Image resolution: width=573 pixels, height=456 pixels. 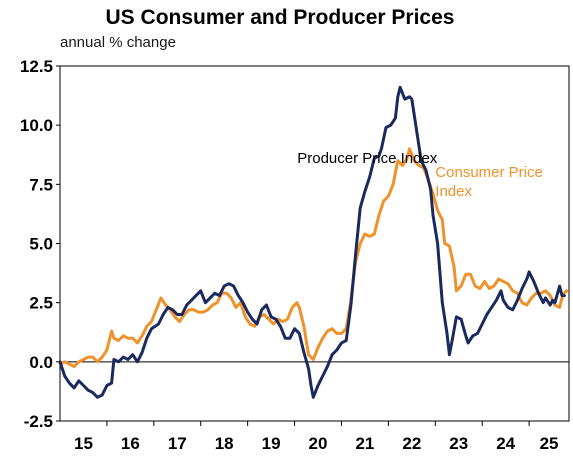 I want to click on chart-title: US Consumer and Producer Prices, so click(x=280, y=17).